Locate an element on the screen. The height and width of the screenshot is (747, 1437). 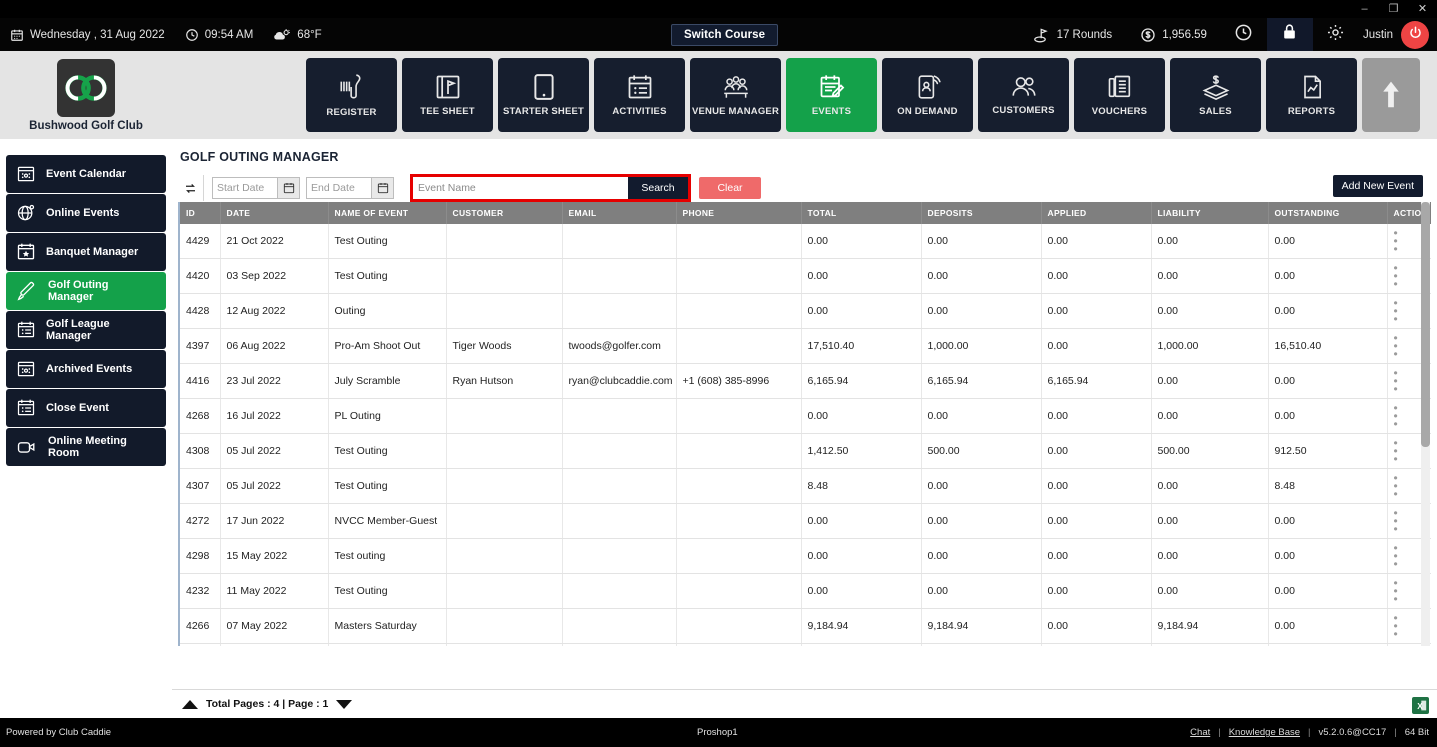
column-header-phone: PHONE is located at coordinates (739, 213).